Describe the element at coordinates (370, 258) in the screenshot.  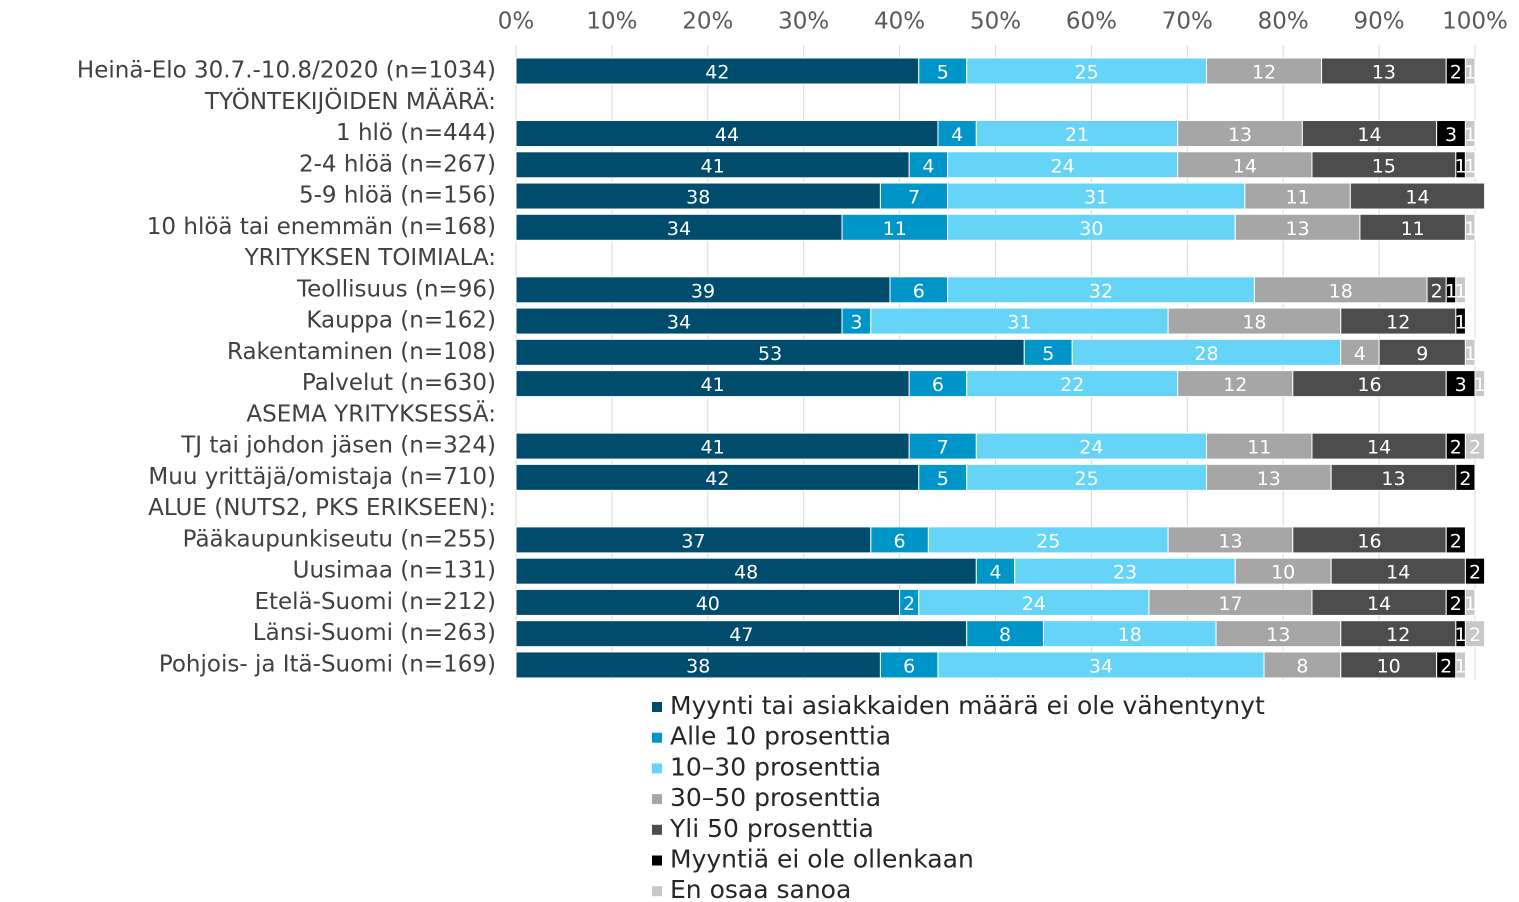
I see `category-label: YRITYKSEN TOIMIALA:` at that location.